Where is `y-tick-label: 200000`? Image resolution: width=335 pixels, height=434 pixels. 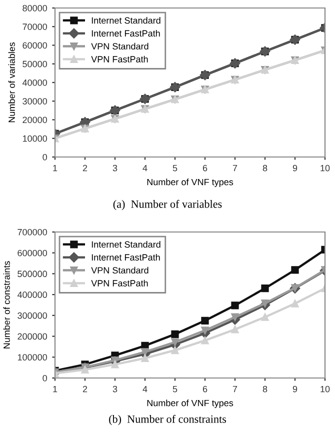 y-tick-label: 200000 is located at coordinates (33, 336).